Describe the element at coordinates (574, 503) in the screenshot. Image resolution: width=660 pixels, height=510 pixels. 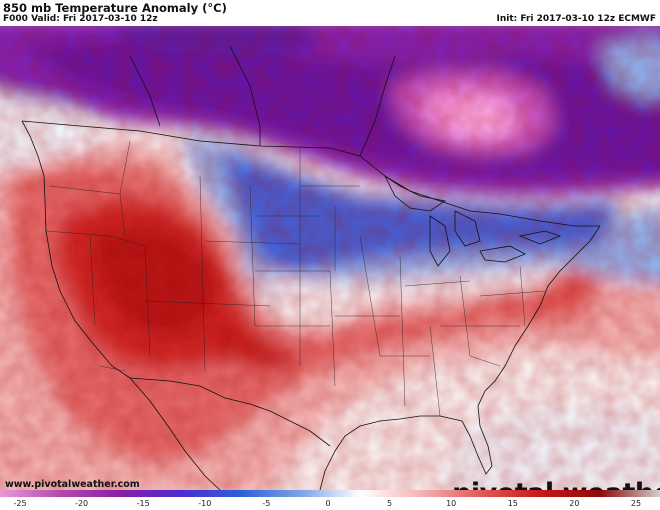
I see `colorbar-tick: 20` at that location.